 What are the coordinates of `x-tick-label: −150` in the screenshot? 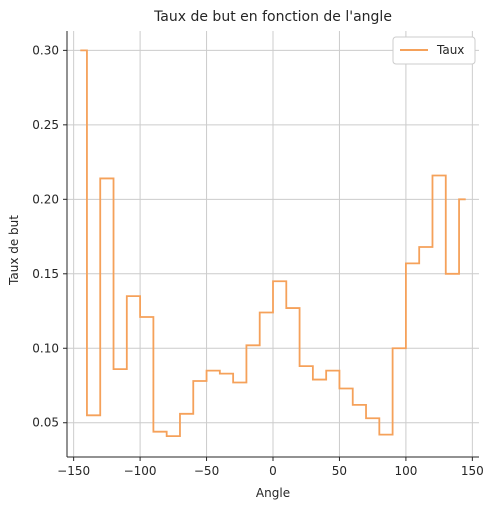 It's located at (73, 471).